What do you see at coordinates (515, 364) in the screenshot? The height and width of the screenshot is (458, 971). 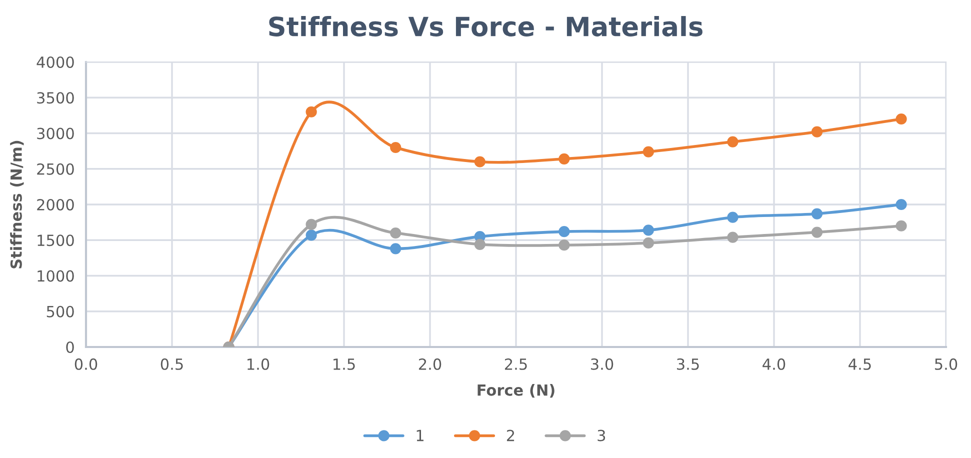 I see `x-tick-label: 2.5` at bounding box center [515, 364].